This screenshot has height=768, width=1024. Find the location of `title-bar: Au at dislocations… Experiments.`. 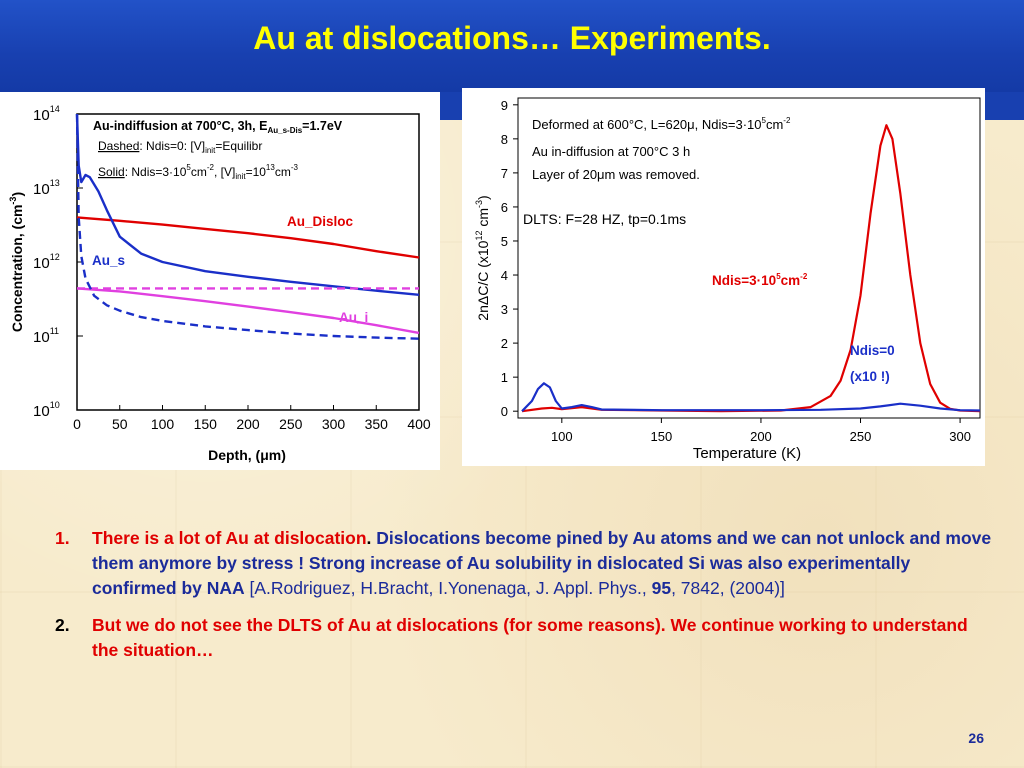

title-bar: Au at dislocations… Experiments. is located at coordinates (512, 46).